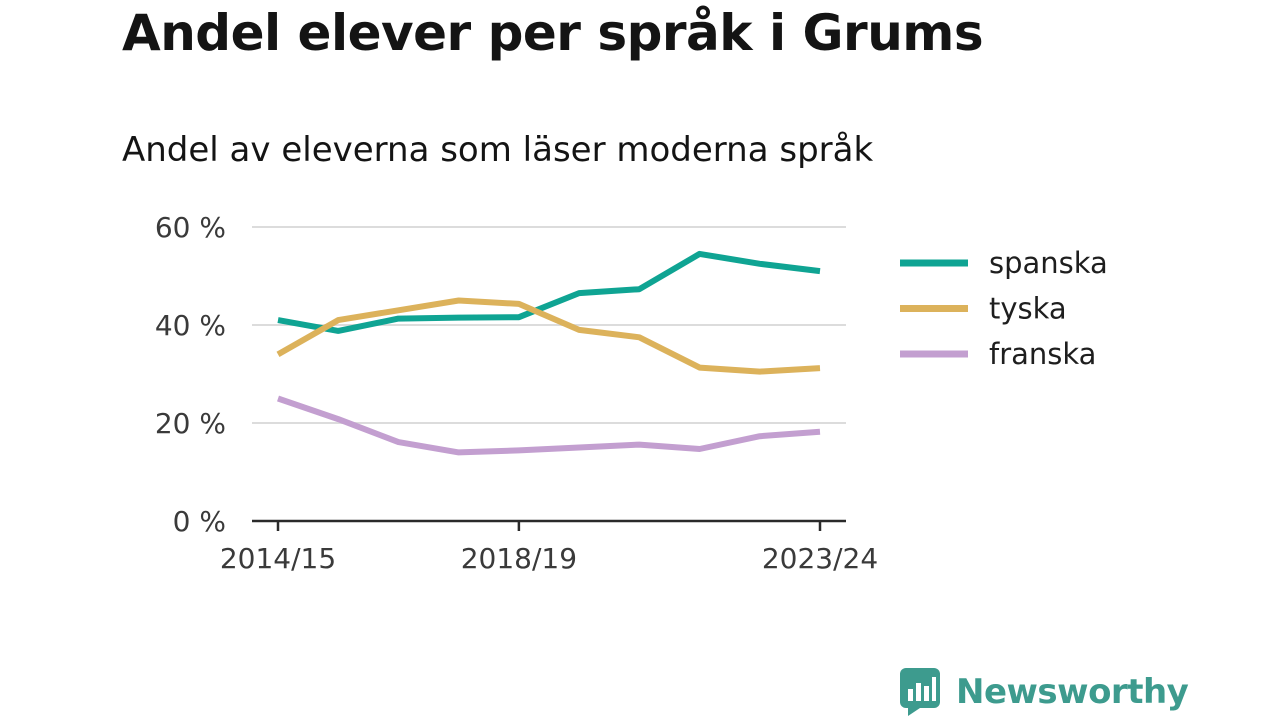 Image resolution: width=1280 pixels, height=720 pixels. What do you see at coordinates (1048, 263) in the screenshot?
I see `legend-label-spanska: spanska` at bounding box center [1048, 263].